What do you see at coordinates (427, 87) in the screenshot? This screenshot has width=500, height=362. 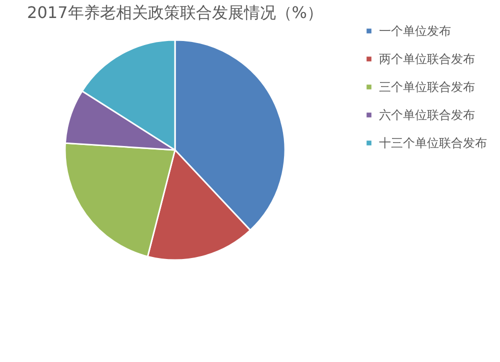 I see `legend-label: 三个单位联合发布` at bounding box center [427, 87].